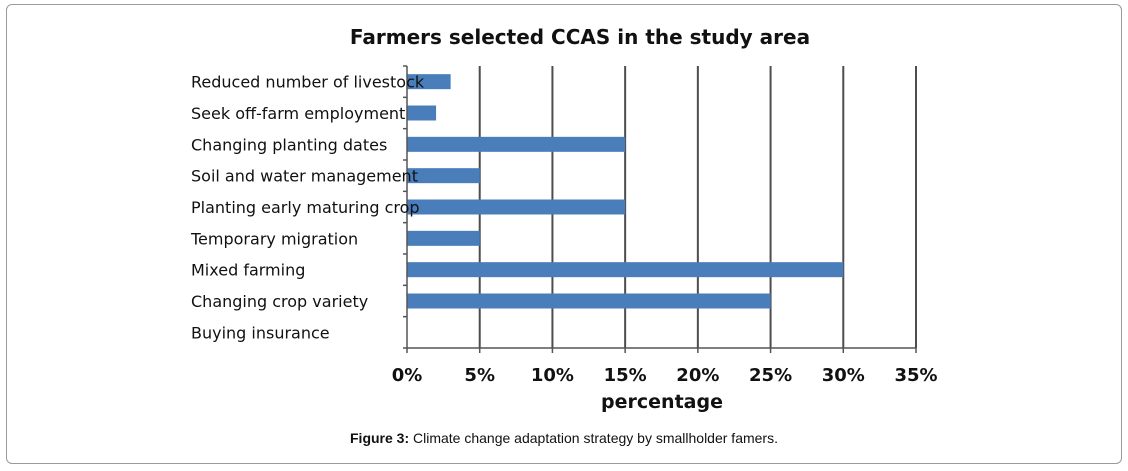 The image size is (1128, 471). I want to click on category-label: Planting early maturing crop, so click(305, 207).